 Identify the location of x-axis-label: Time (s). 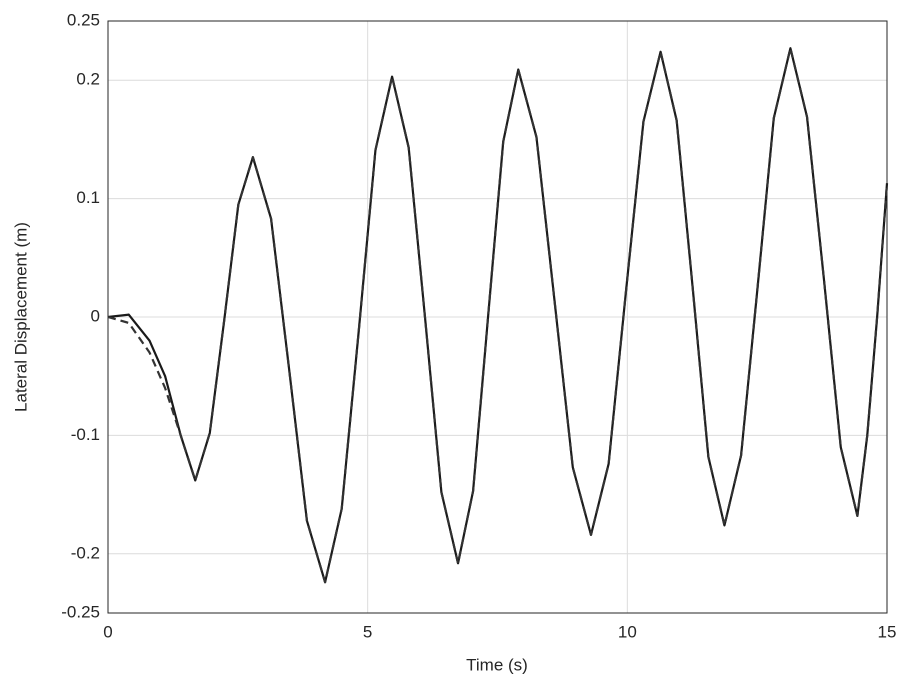
(497, 664).